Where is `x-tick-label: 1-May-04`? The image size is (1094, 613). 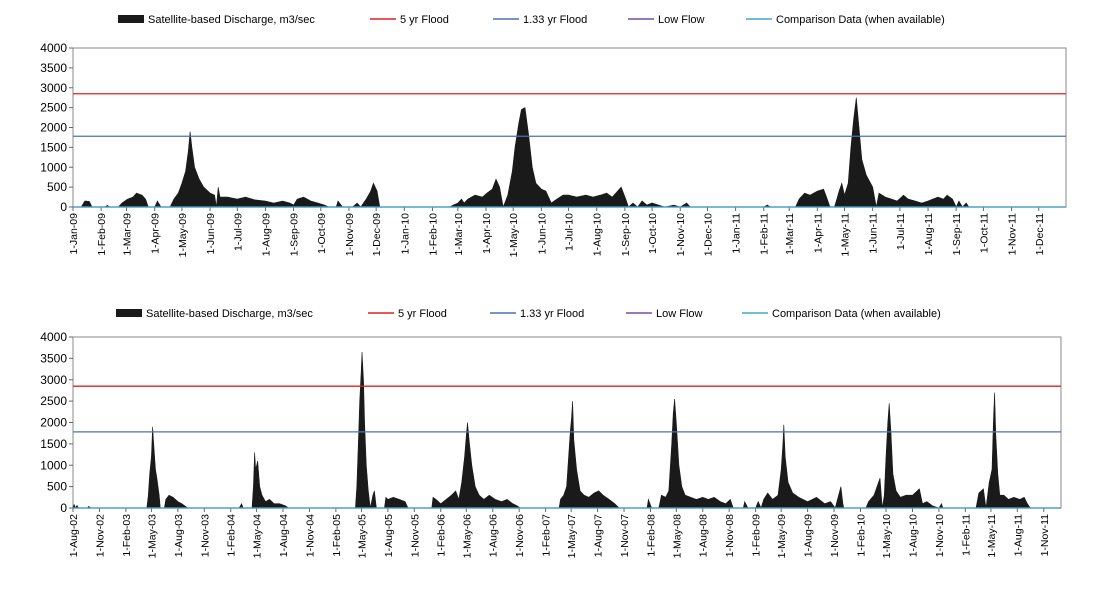 x-tick-label: 1-May-04 is located at coordinates (258, 536).